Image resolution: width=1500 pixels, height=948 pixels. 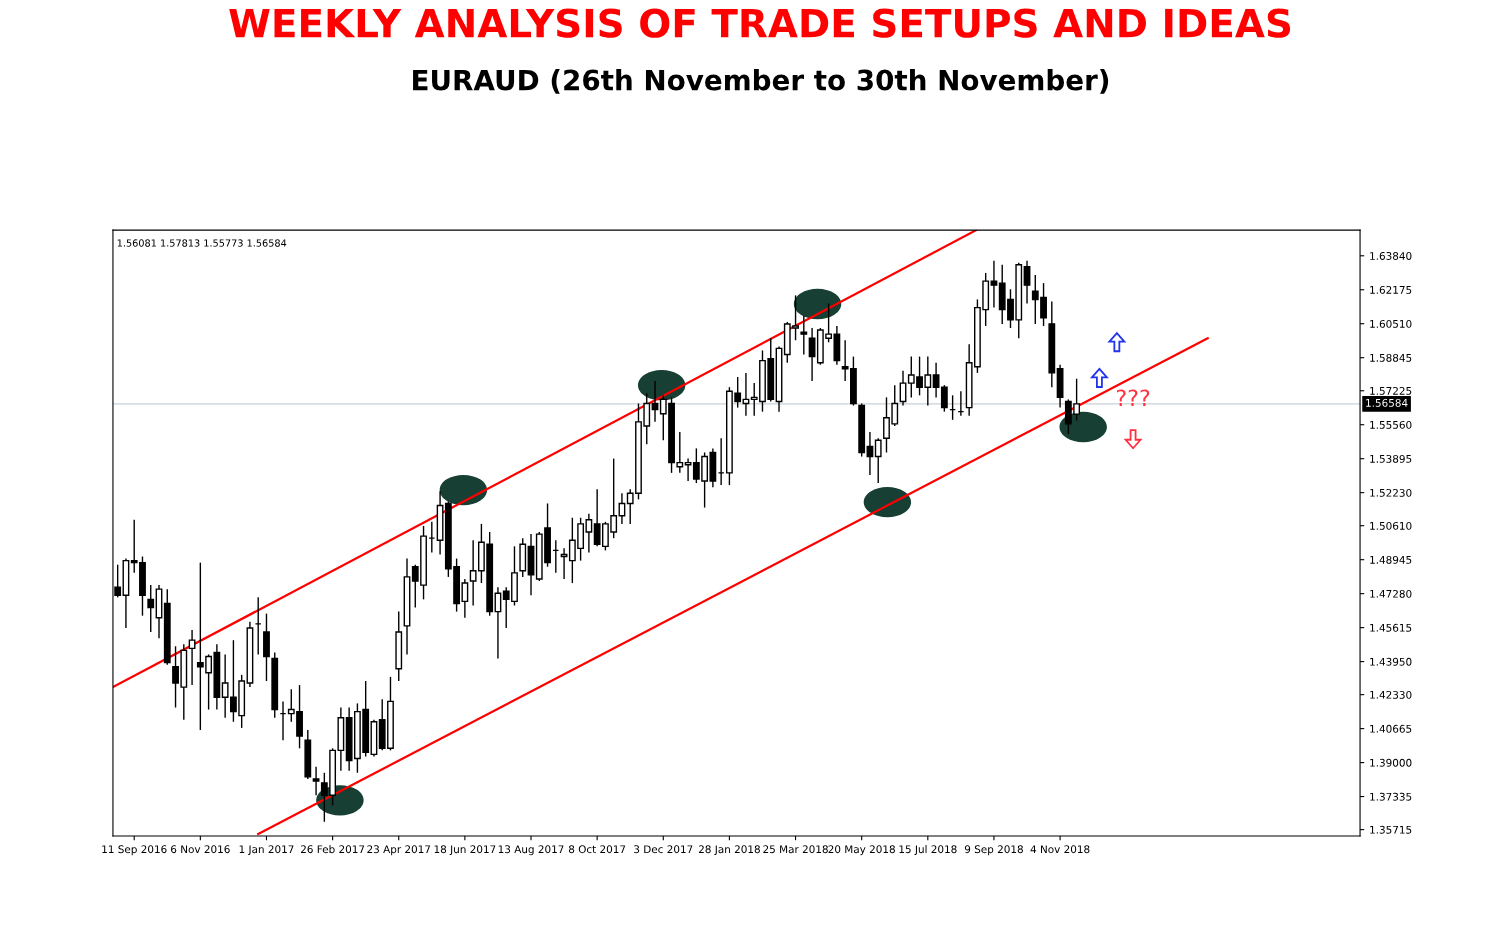 I want to click on y-tick-label: 1.62175, so click(x=1391, y=289).